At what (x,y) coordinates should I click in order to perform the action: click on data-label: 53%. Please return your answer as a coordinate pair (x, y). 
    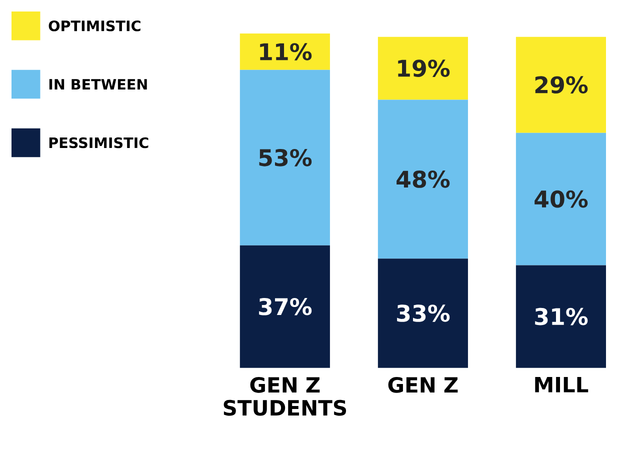
    Looking at the image, I should click on (285, 157).